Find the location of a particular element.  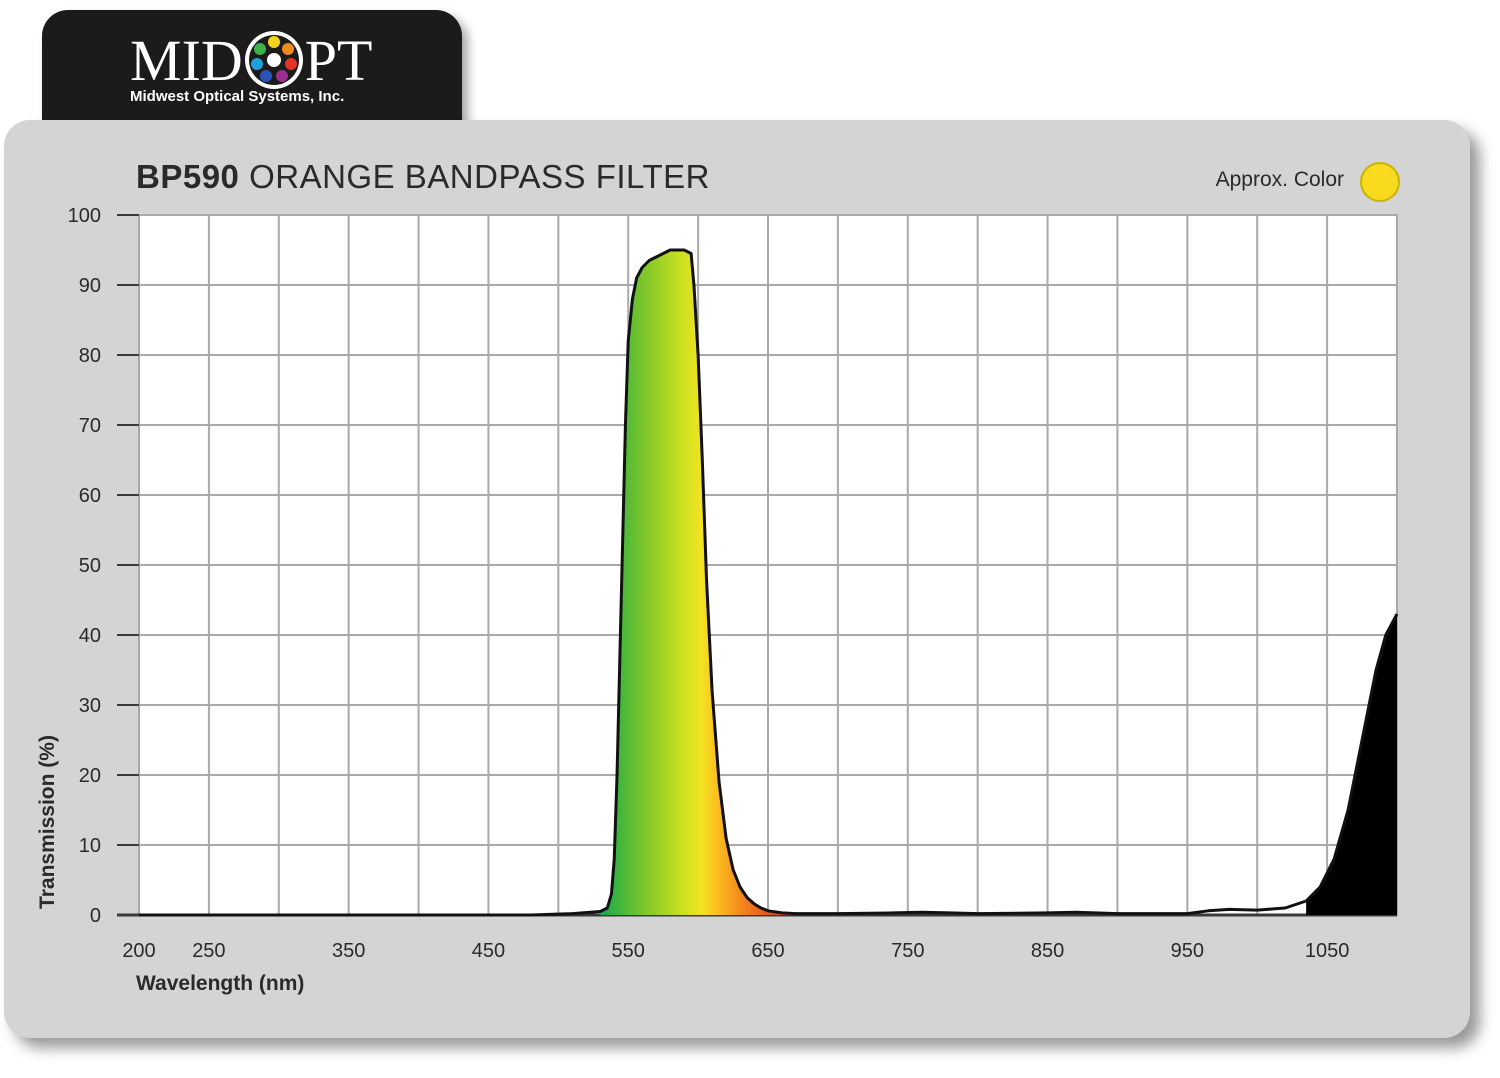

color-wheel-icon is located at coordinates (273, 60).